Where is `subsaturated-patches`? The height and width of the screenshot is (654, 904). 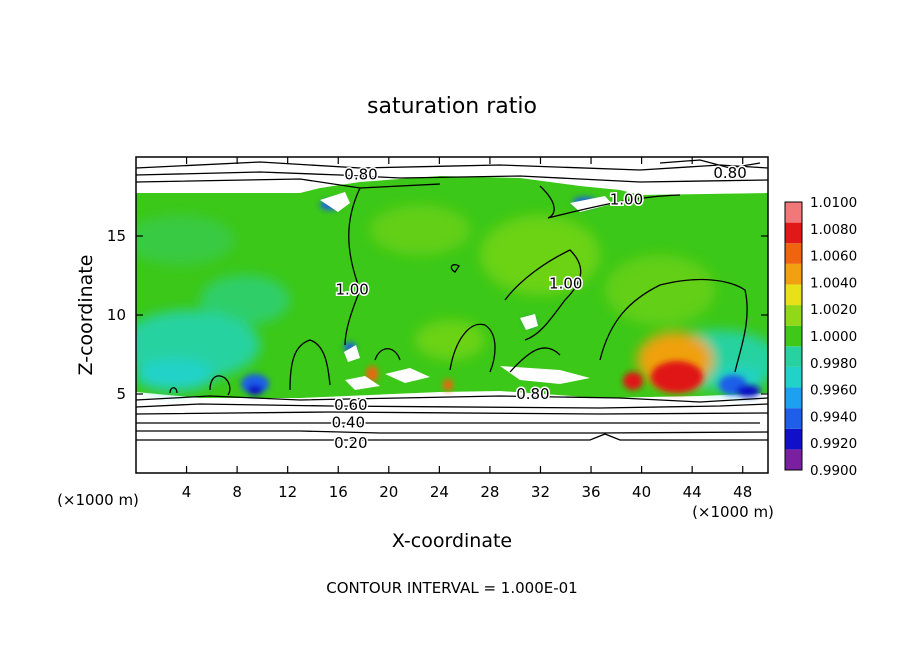 subsaturated-patches is located at coordinates (466, 291).